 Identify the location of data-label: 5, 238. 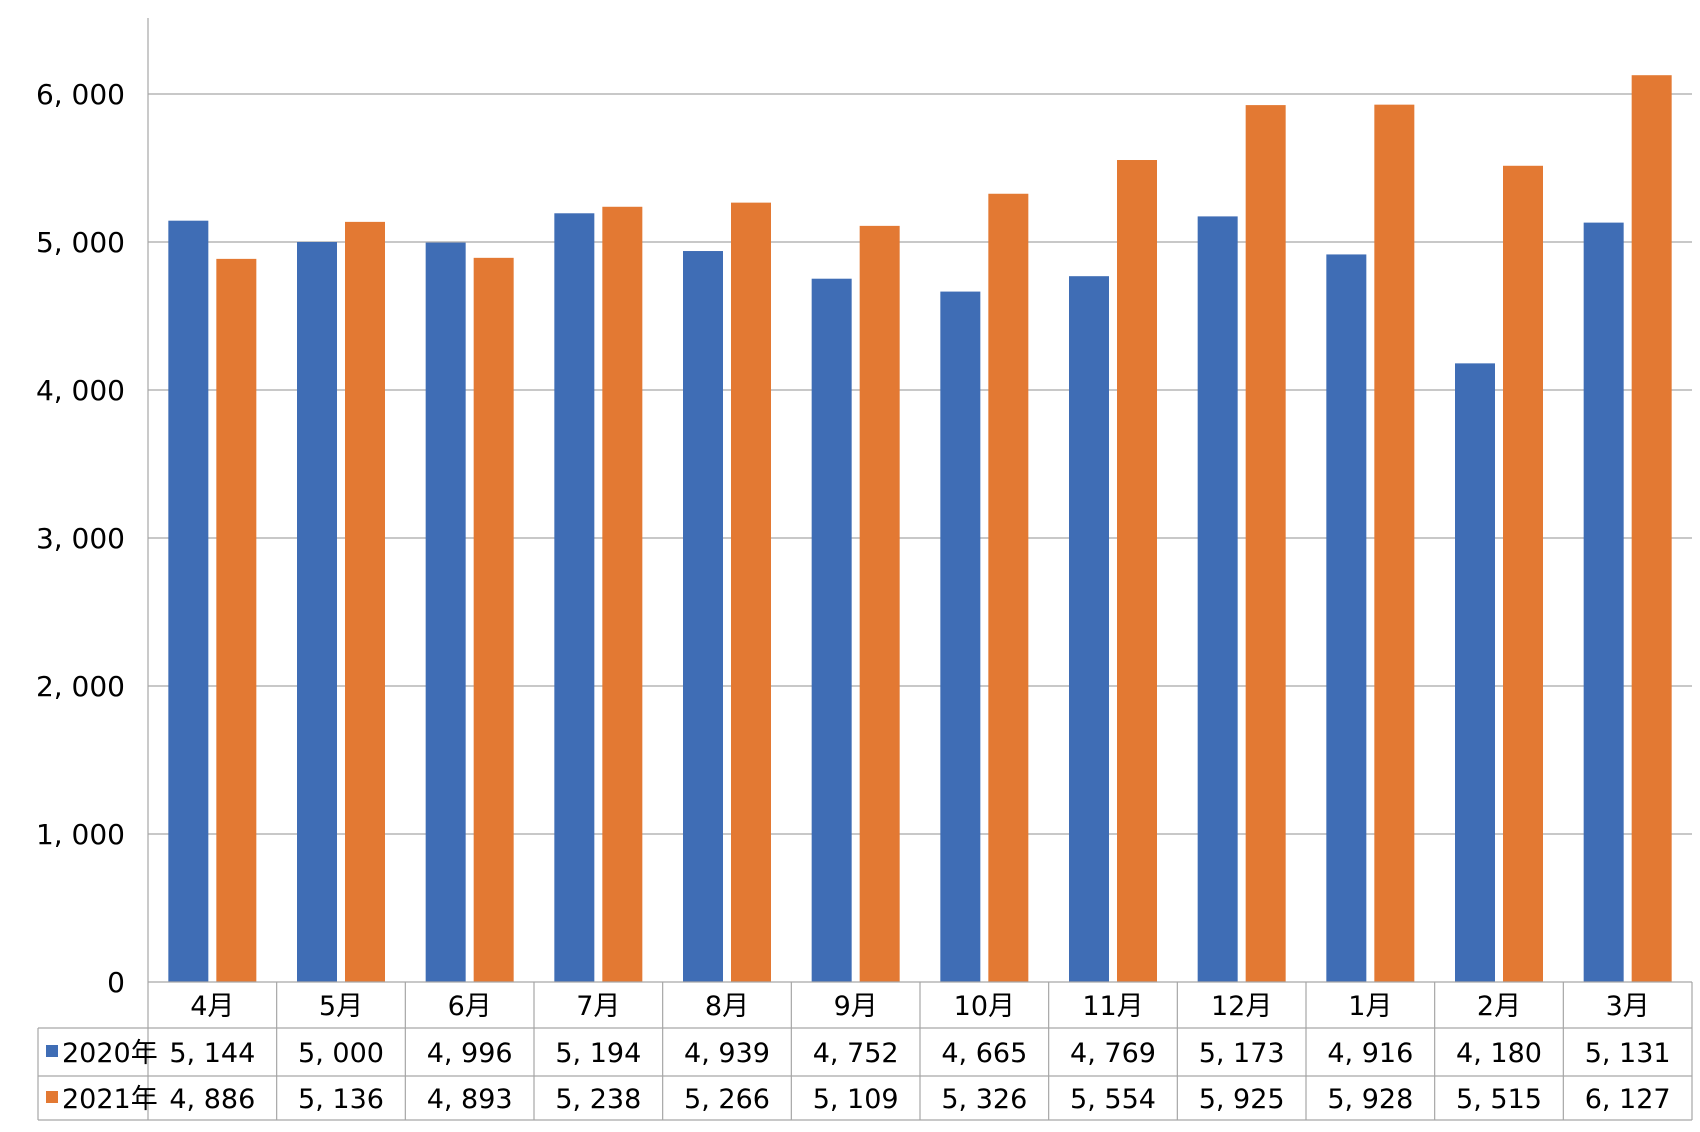
(598, 1099).